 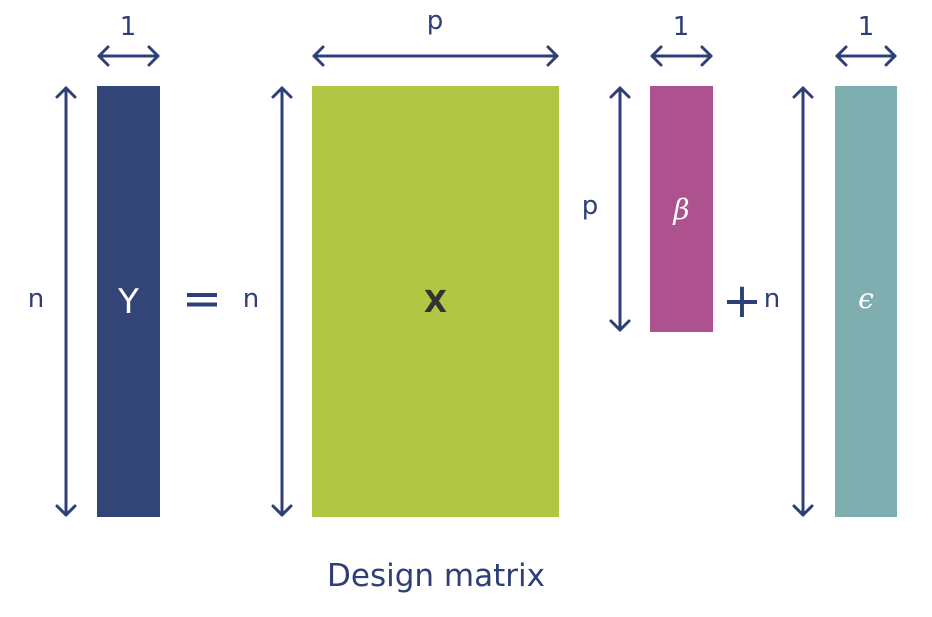 I want to click on x-matrix-label: X, so click(x=435, y=302).